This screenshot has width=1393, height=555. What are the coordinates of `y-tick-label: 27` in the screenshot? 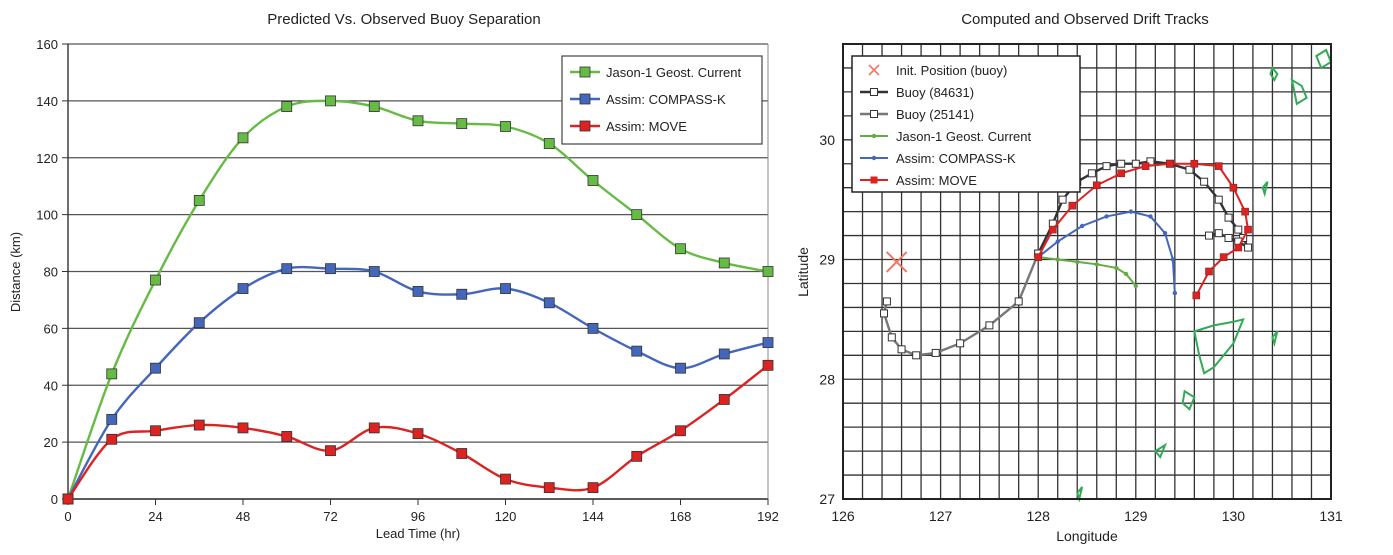 It's located at (827, 499).